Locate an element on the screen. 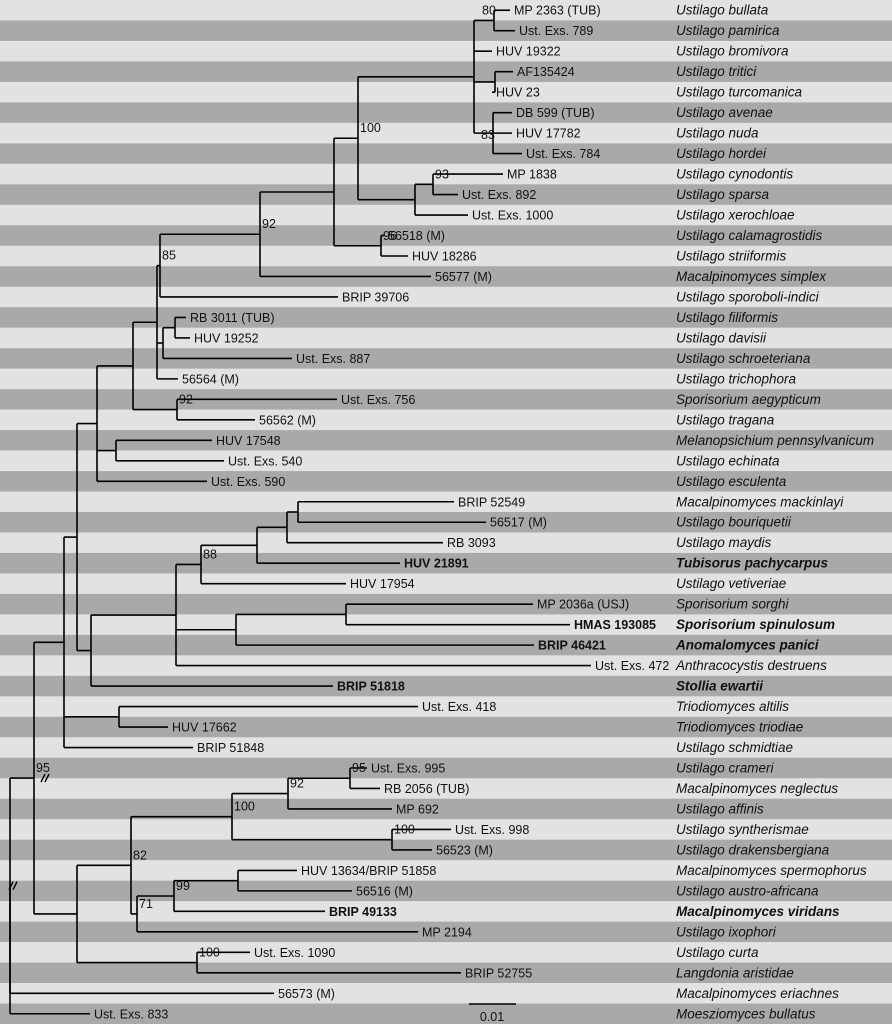  species-label: Macalpinomyces viridans is located at coordinates (758, 911).